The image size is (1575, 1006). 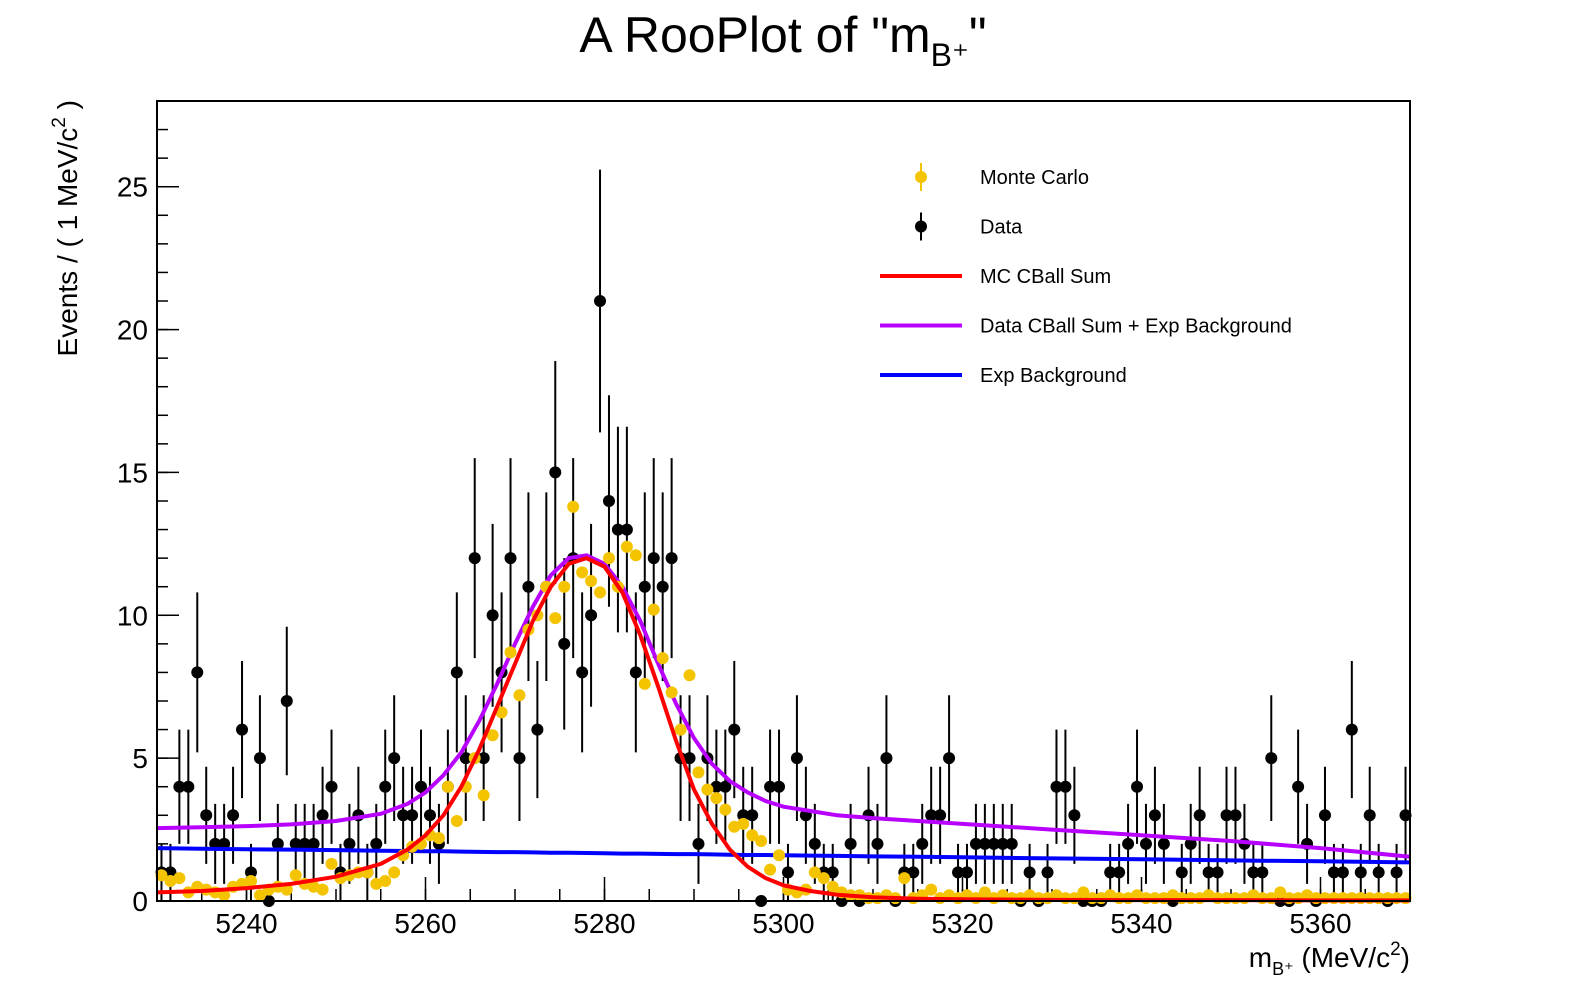 What do you see at coordinates (140, 758) in the screenshot?
I see `y-tick-label: 5` at bounding box center [140, 758].